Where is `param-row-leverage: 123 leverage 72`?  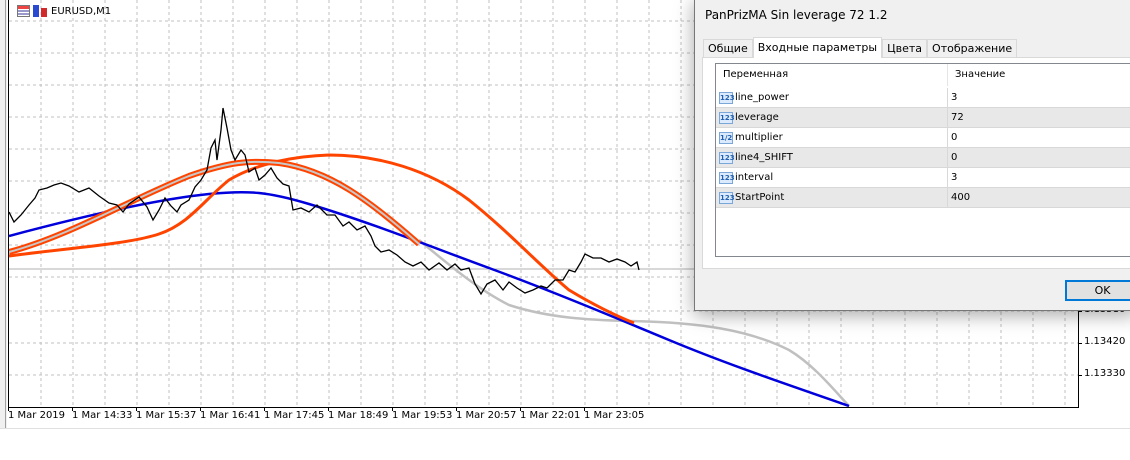 param-row-leverage: 123 leverage 72 is located at coordinates (923, 118).